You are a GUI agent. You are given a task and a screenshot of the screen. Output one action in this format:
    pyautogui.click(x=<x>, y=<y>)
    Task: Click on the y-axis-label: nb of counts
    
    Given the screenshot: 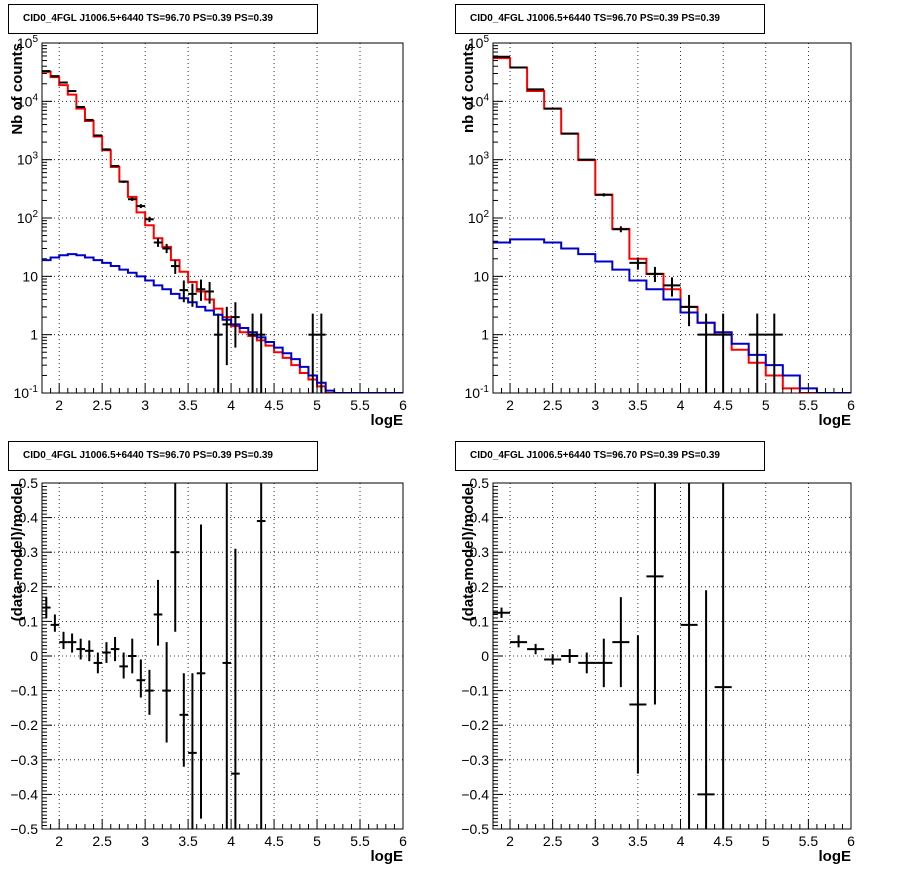 What is the action you would take?
    pyautogui.click(x=468, y=88)
    